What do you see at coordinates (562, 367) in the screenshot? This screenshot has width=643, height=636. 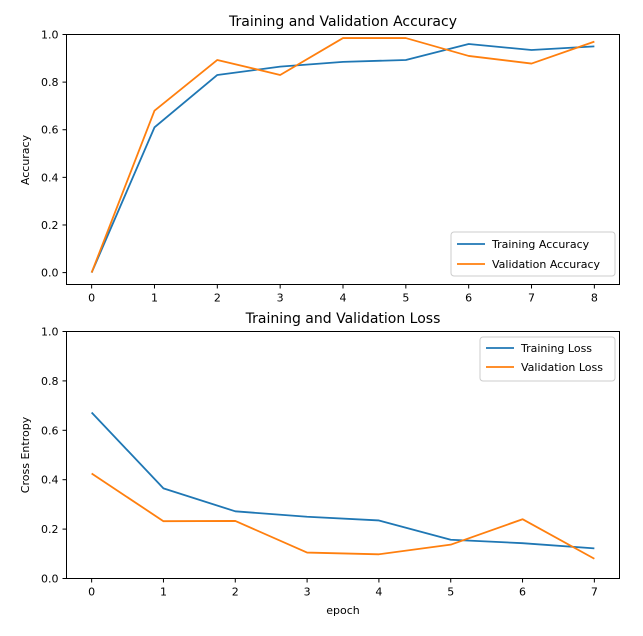 I see `legend-label-validation-loss: Validation Loss` at bounding box center [562, 367].